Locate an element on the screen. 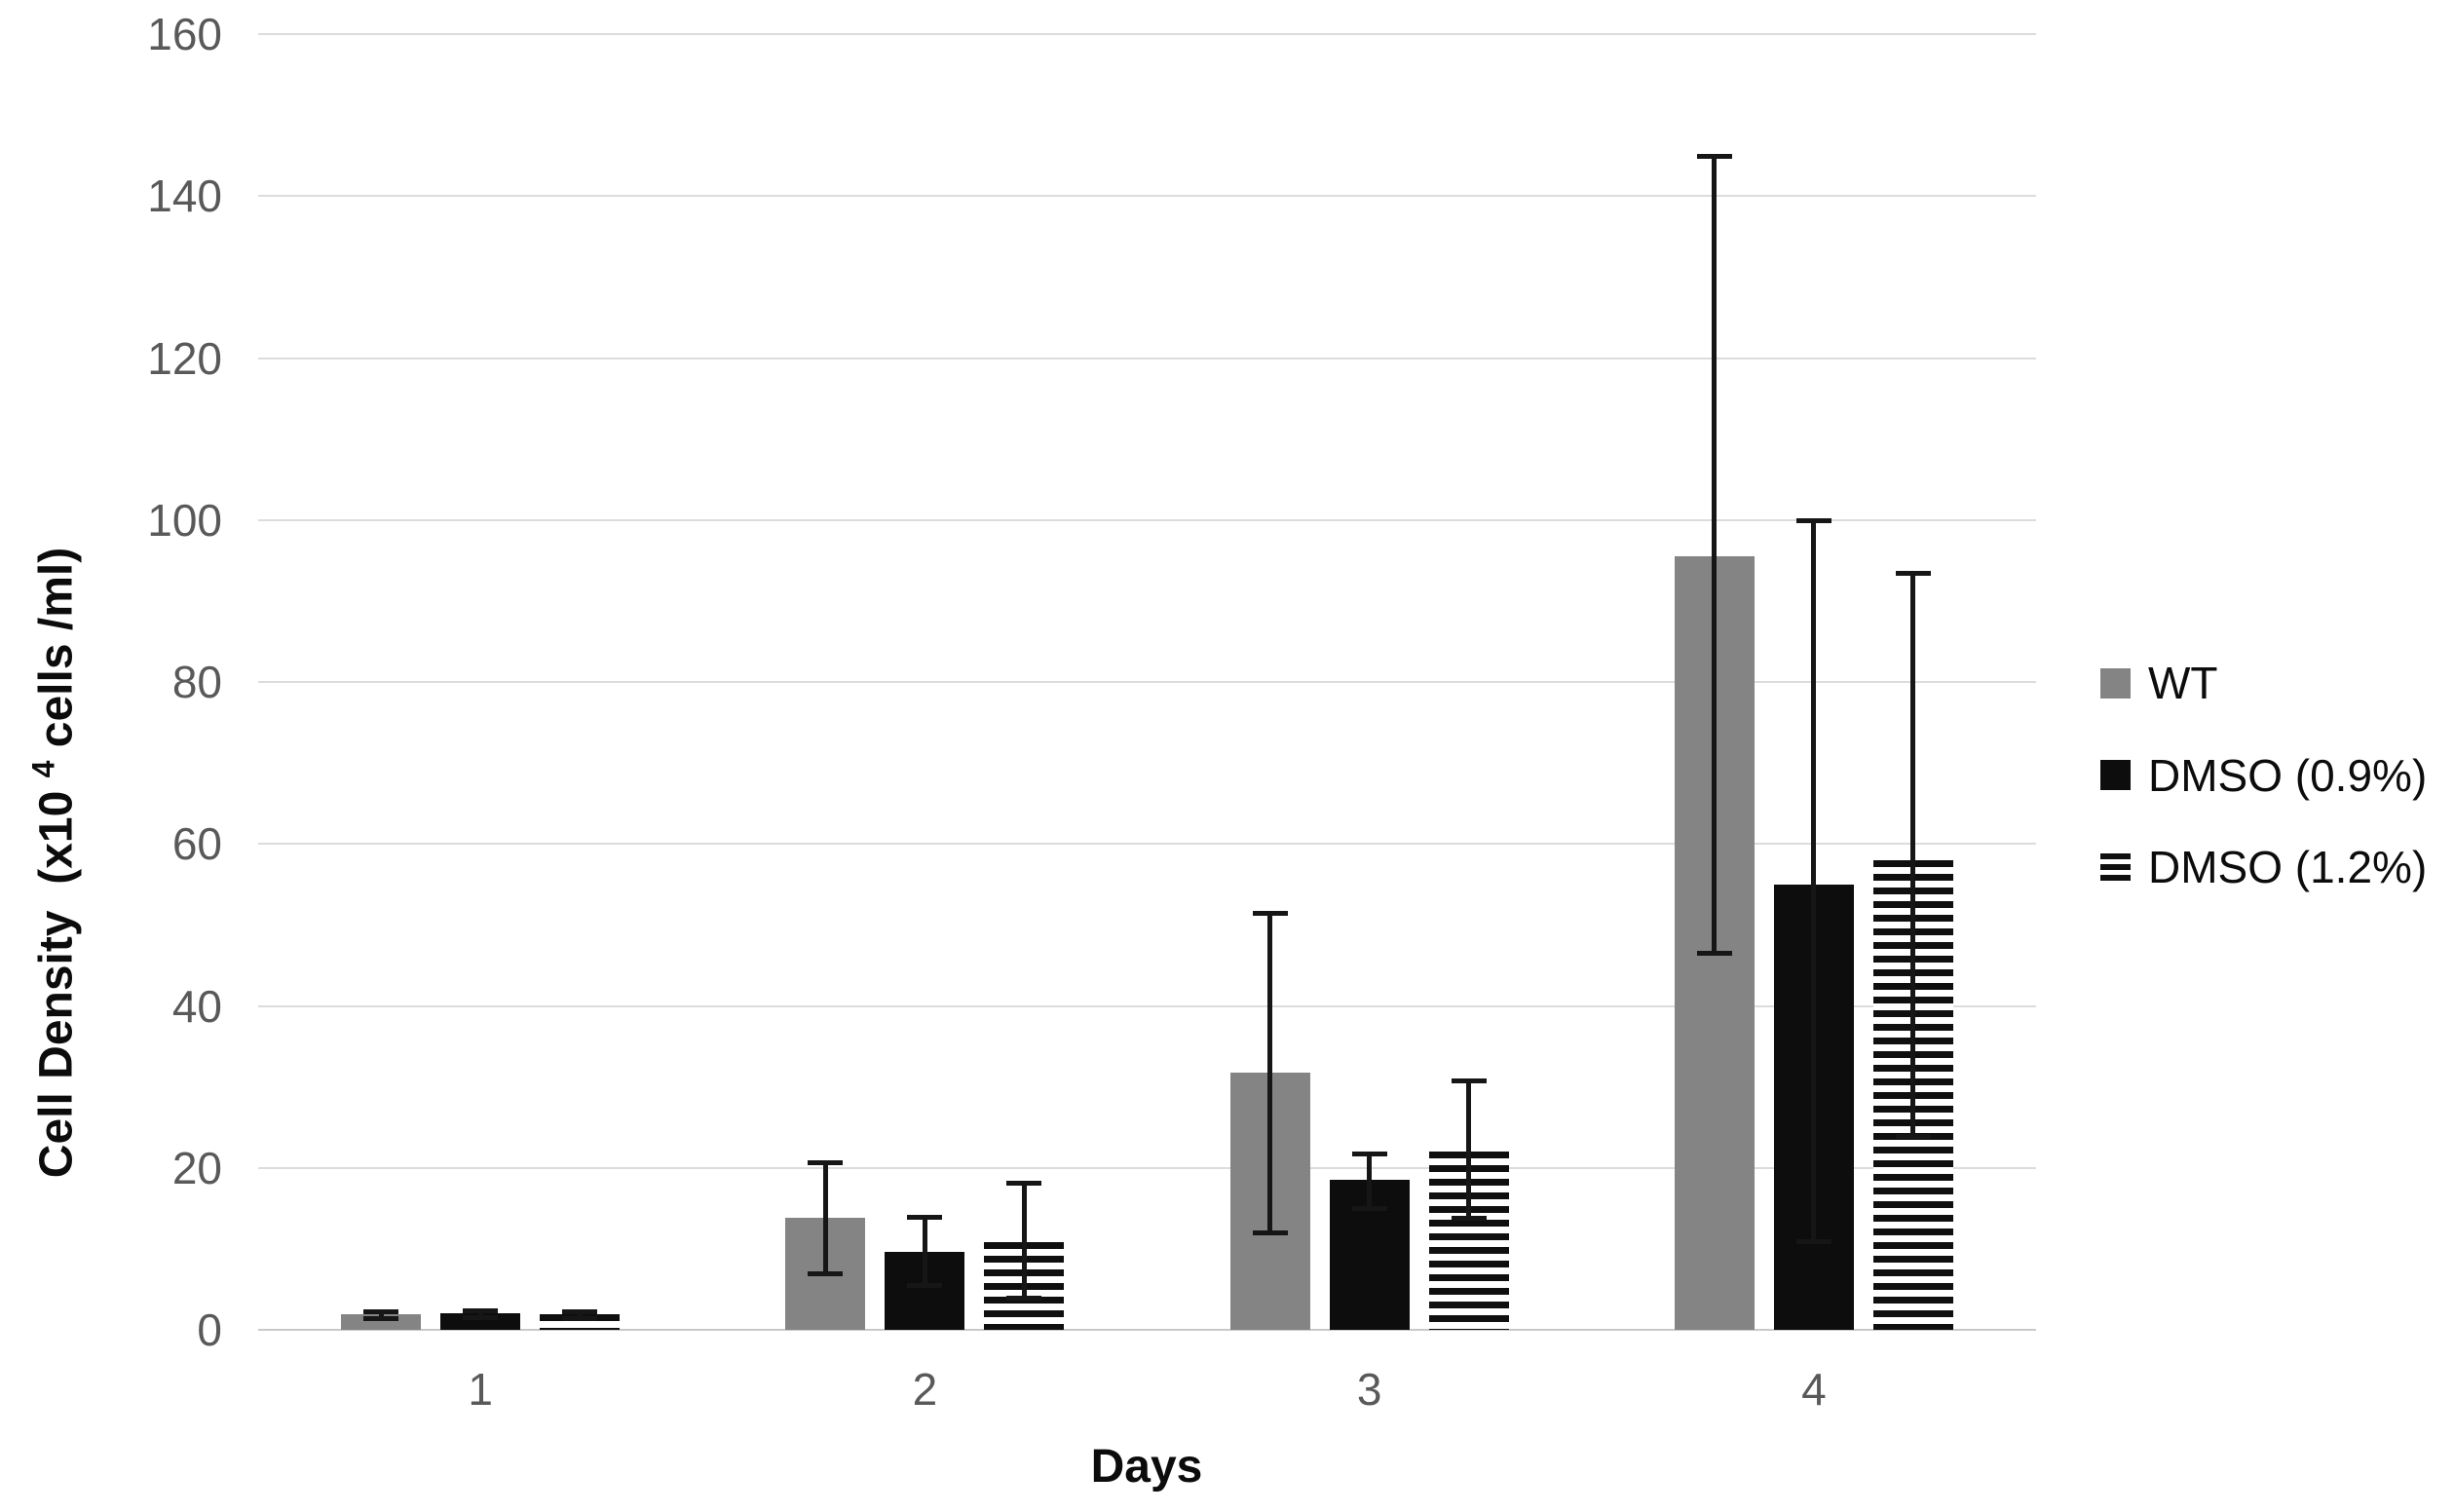 The width and height of the screenshot is (2454, 1512). gridline-y40 is located at coordinates (1147, 1006).